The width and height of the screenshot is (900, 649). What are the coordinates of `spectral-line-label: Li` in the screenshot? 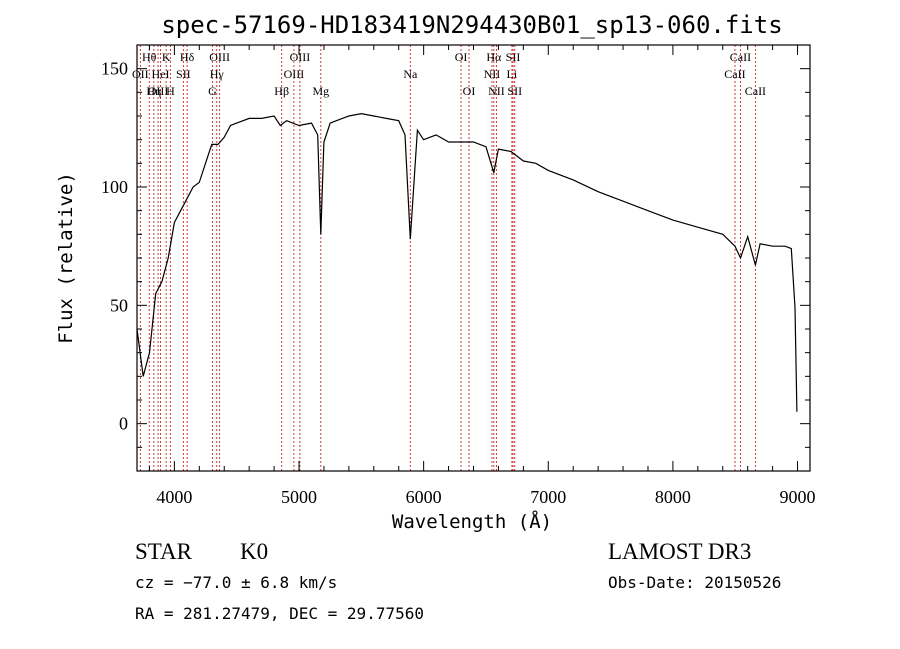 It's located at (512, 74).